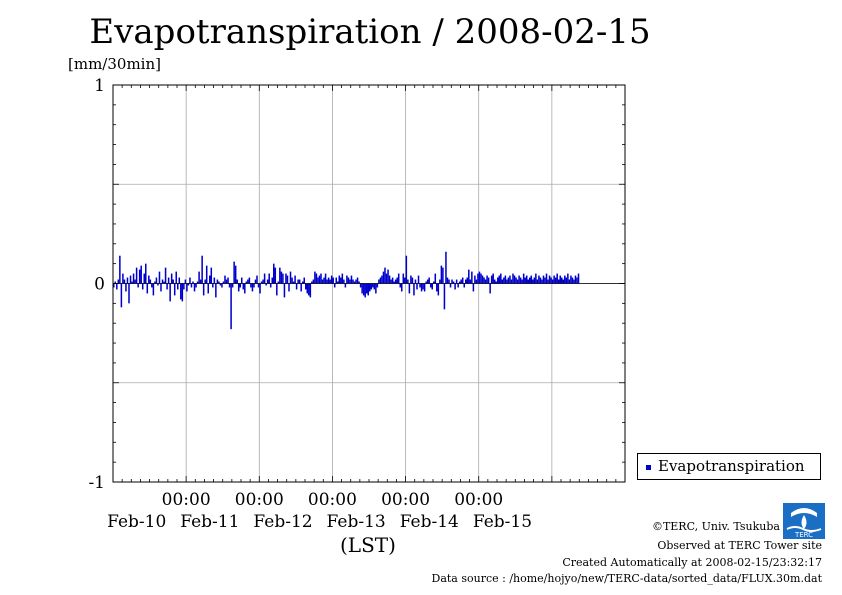 The image size is (842, 595). Describe the element at coordinates (356, 522) in the screenshot. I see `x-tick-label-date: Feb-13` at that location.